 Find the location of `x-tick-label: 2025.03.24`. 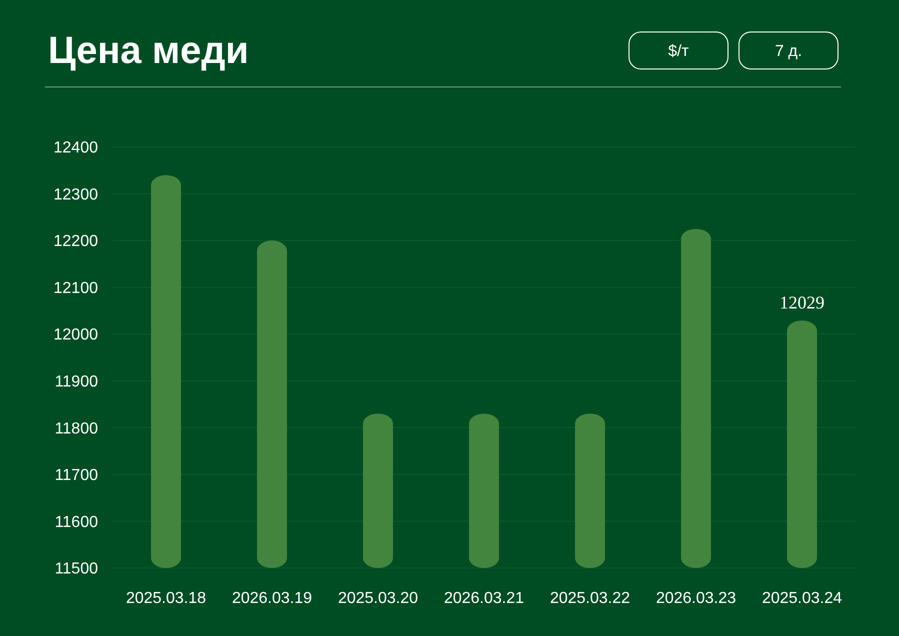

x-tick-label: 2025.03.24 is located at coordinates (802, 598).